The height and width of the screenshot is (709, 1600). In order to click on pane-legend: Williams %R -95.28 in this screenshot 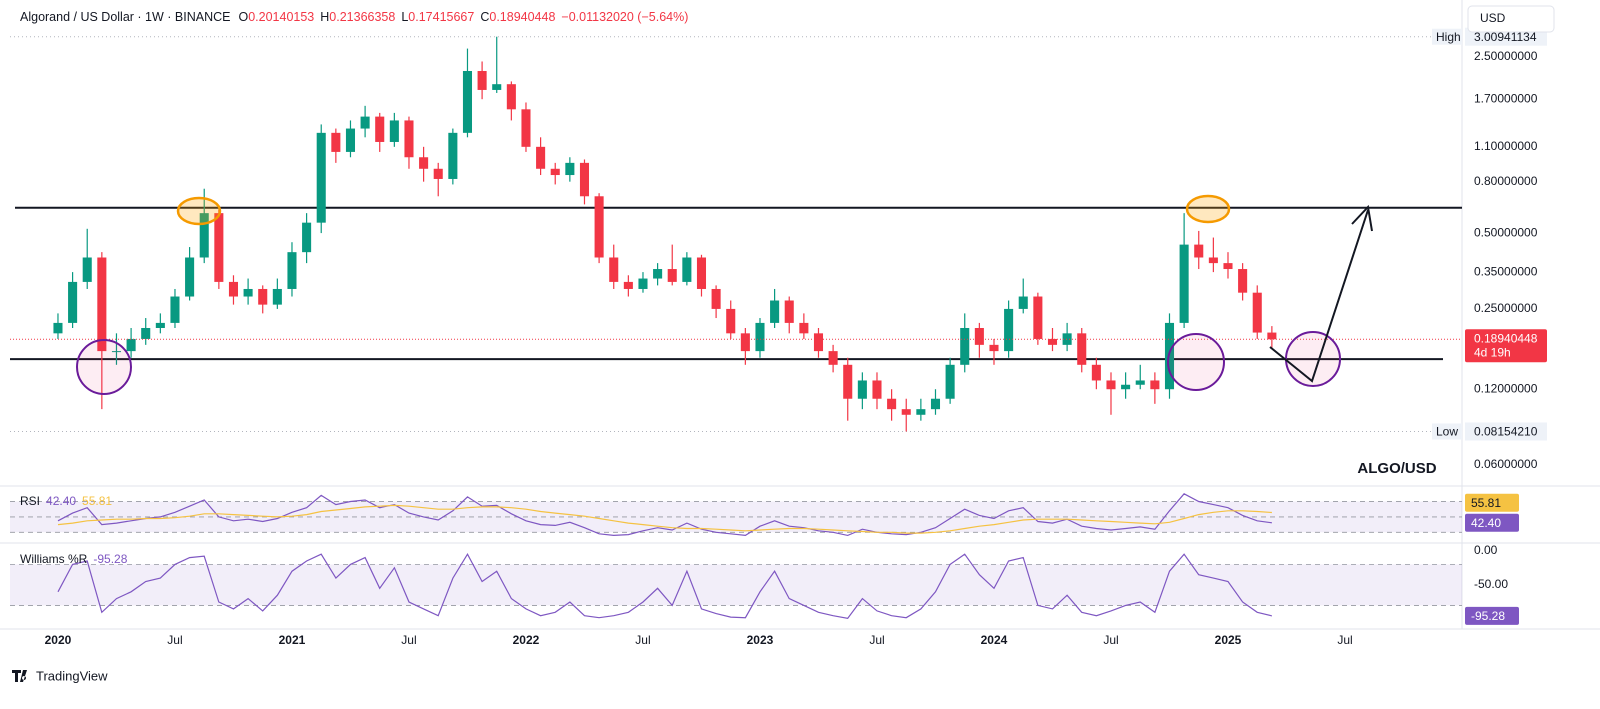, I will do `click(74, 559)`.